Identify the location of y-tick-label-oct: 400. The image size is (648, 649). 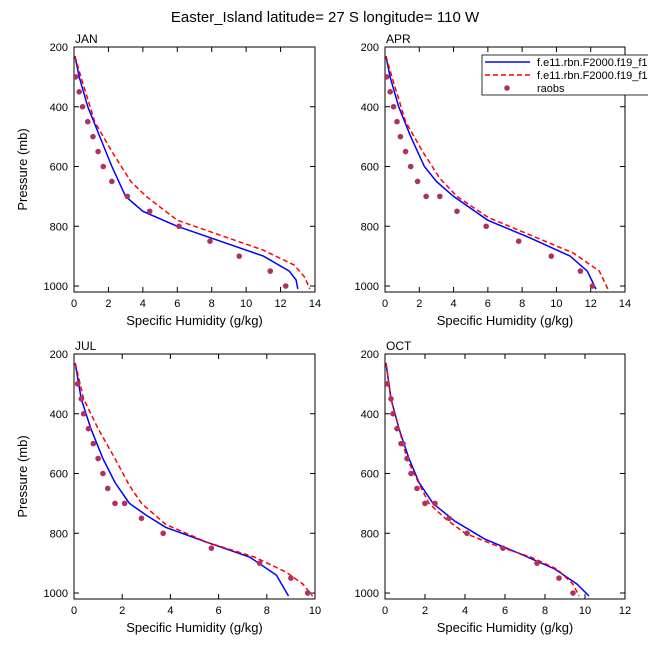
(370, 415).